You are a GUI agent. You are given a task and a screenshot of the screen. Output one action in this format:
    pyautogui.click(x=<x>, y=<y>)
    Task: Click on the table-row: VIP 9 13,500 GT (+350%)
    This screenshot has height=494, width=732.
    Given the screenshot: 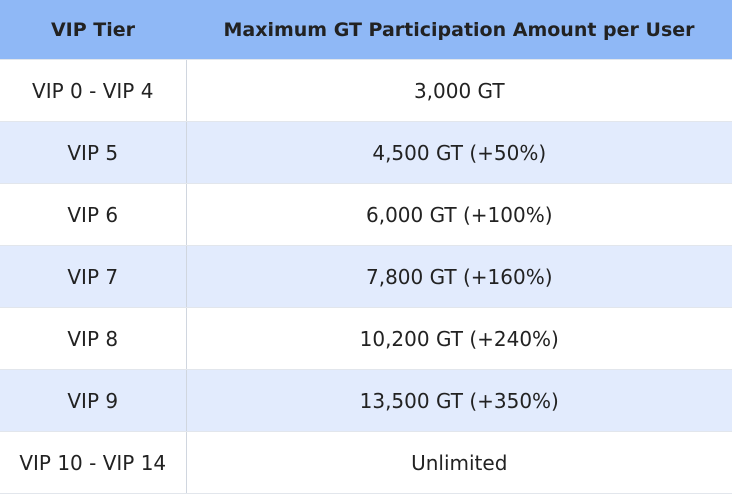 What is the action you would take?
    pyautogui.click(x=366, y=400)
    